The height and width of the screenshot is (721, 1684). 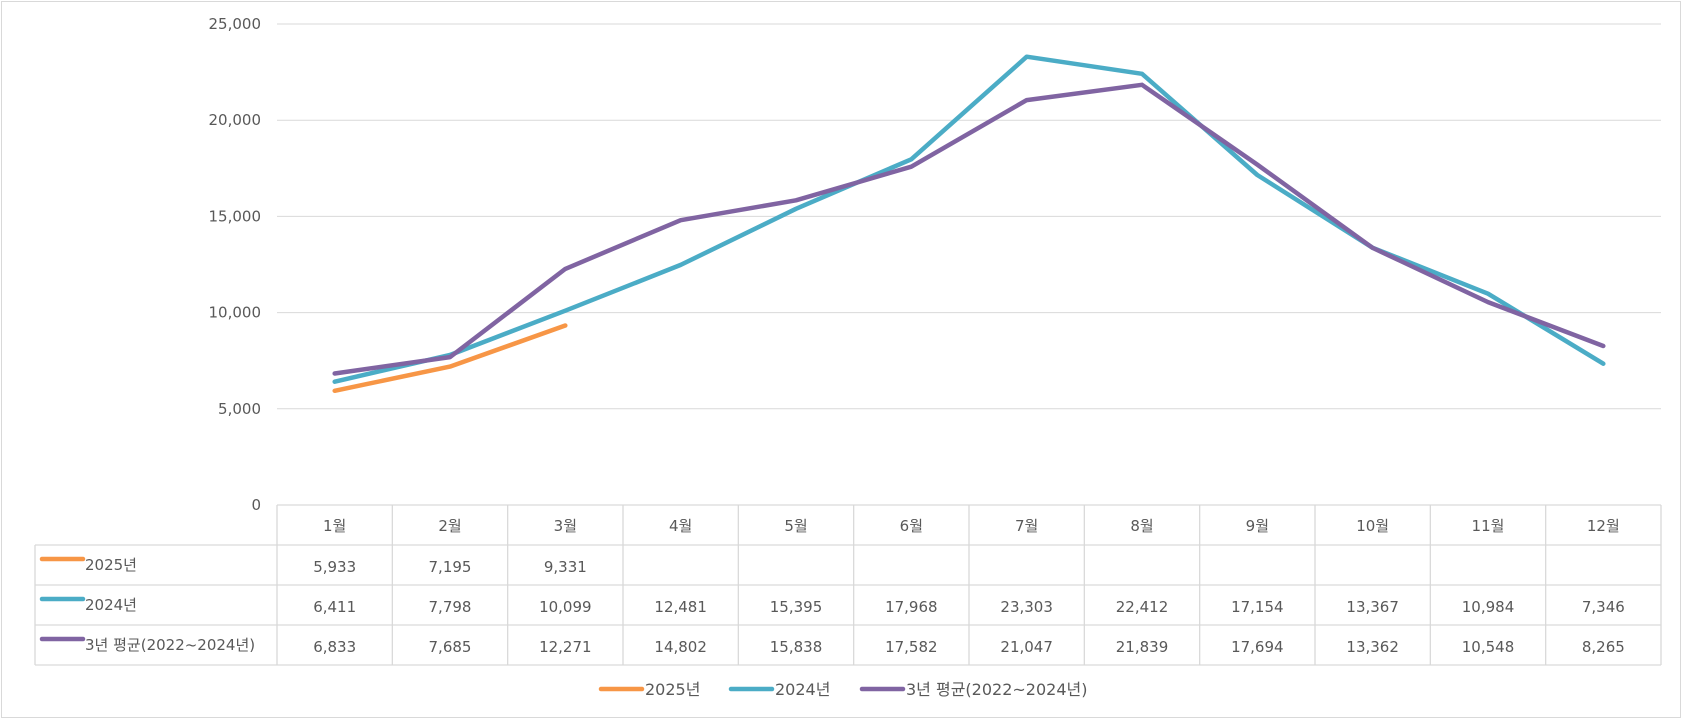 What do you see at coordinates (680, 647) in the screenshot?
I see `table-cell: 14,802` at bounding box center [680, 647].